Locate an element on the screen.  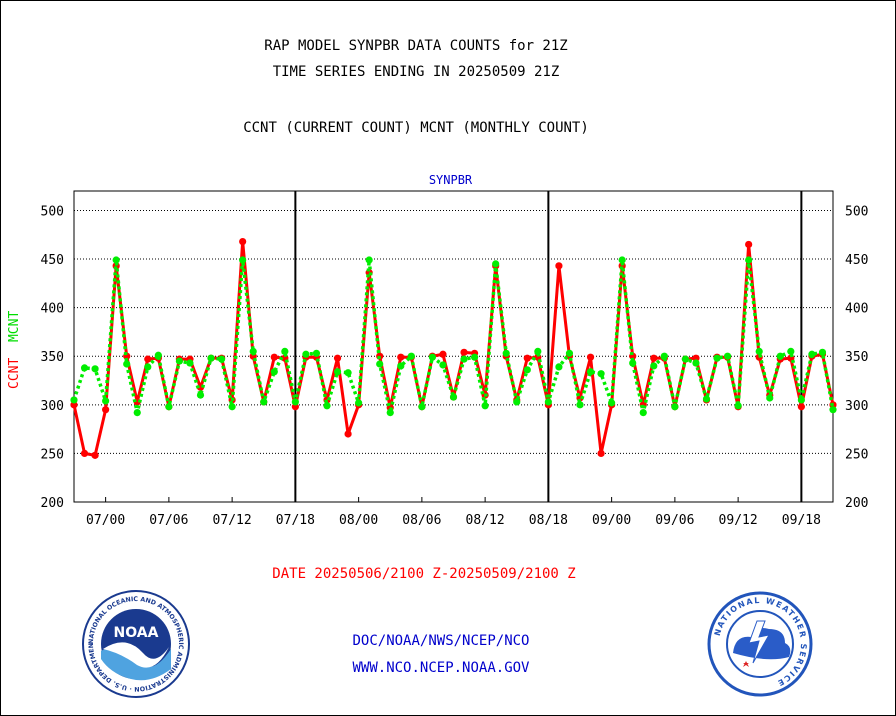
x-tick-label: 09/12 is located at coordinates (738, 520).